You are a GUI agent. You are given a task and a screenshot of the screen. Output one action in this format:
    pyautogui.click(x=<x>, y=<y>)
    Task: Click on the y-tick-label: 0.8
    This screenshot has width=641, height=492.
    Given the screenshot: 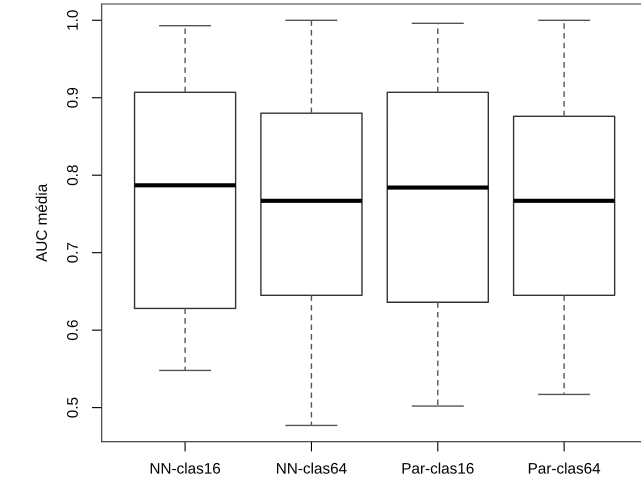 What is the action you would take?
    pyautogui.click(x=72, y=175)
    